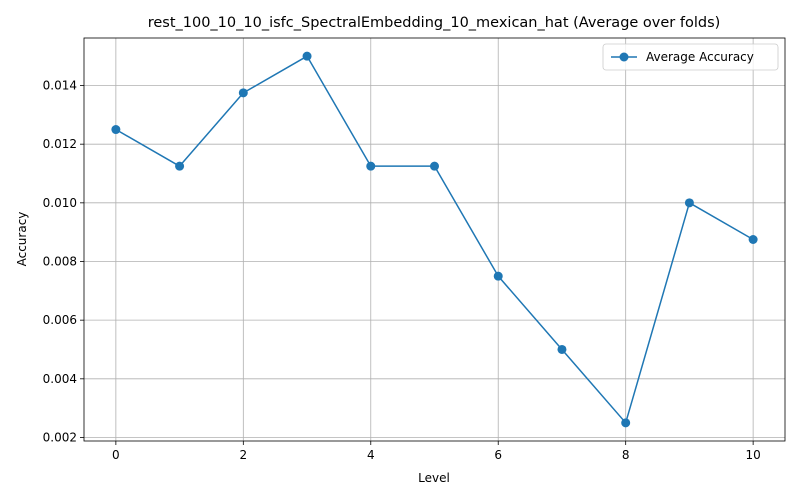 The height and width of the screenshot is (500, 800). What do you see at coordinates (371, 455) in the screenshot?
I see `x-tick-label: 4` at bounding box center [371, 455].